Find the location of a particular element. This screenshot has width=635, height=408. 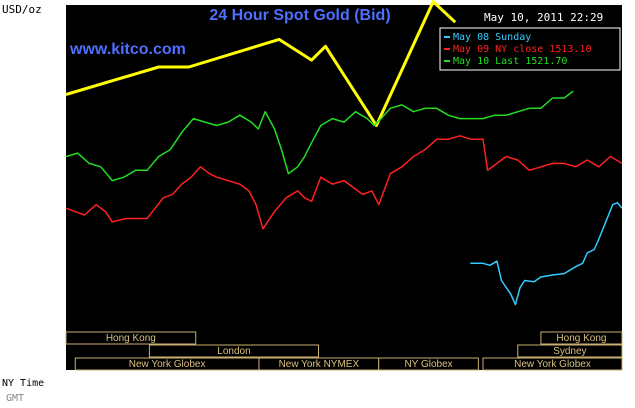

x-axis-label: NY Time is located at coordinates (23, 383).